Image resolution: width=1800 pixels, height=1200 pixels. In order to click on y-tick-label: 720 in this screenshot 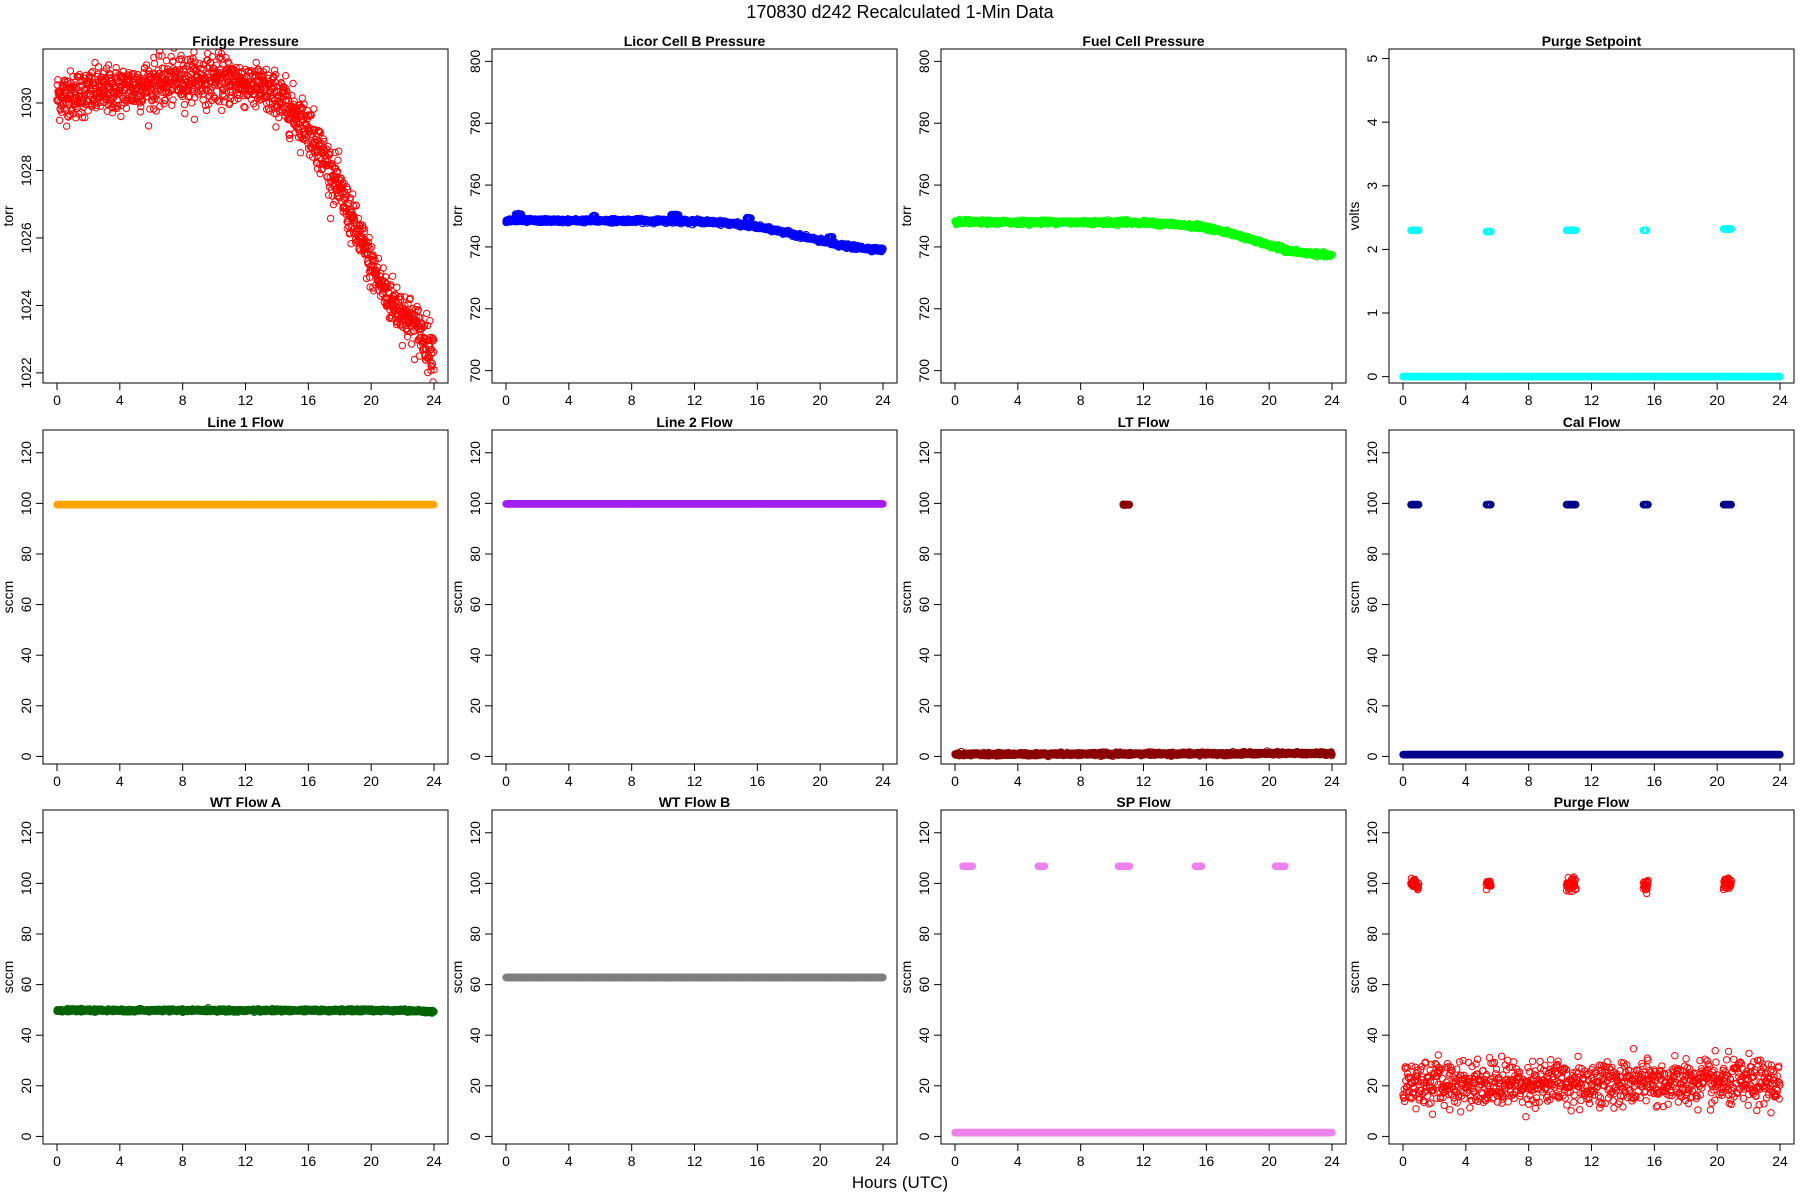, I will do `click(475, 309)`.